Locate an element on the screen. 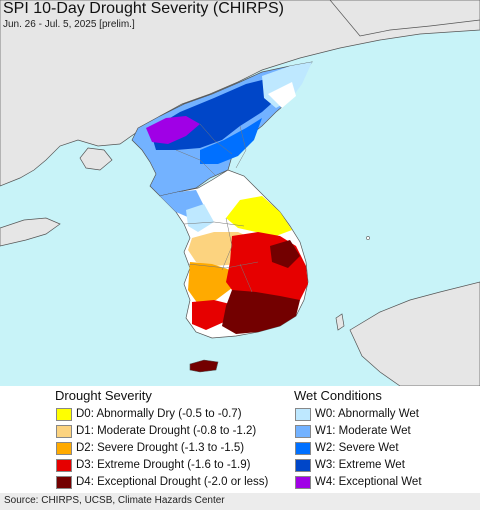 The width and height of the screenshot is (480, 510). legend-item-w0: W0: Abnormally Wet is located at coordinates (357, 414).